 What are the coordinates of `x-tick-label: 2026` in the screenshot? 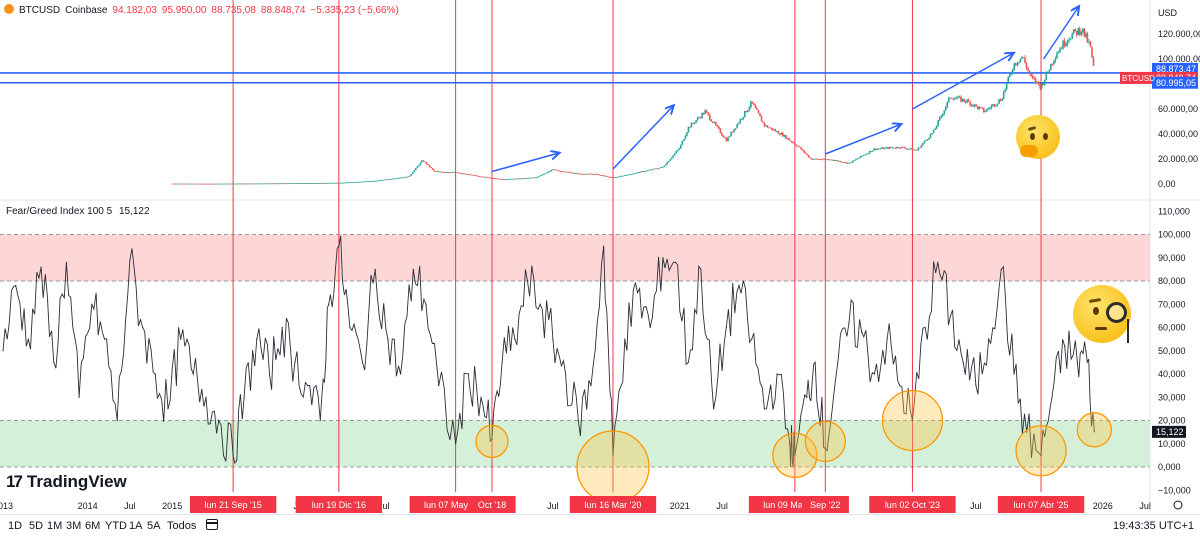 It's located at (1103, 506).